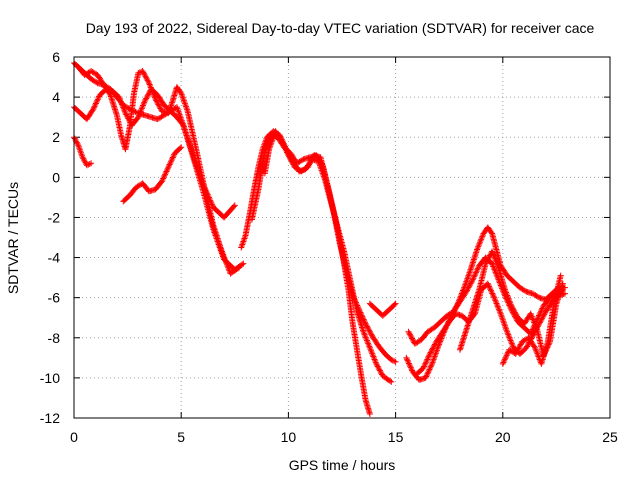 The width and height of the screenshot is (640, 480). Describe the element at coordinates (54, 217) in the screenshot. I see `y-tick-label: -2` at that location.